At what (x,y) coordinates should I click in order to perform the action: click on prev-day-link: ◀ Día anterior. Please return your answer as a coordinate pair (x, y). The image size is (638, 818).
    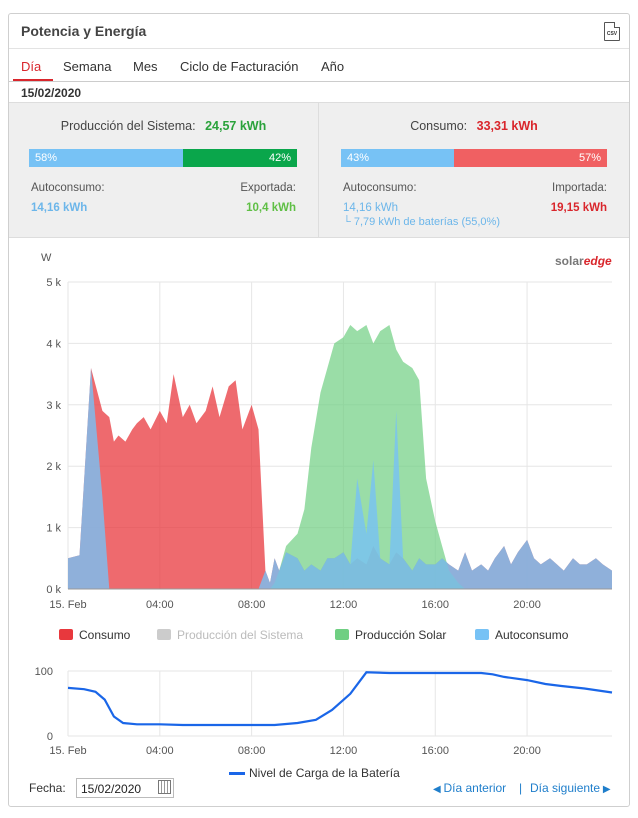
    Looking at the image, I should click on (469, 788).